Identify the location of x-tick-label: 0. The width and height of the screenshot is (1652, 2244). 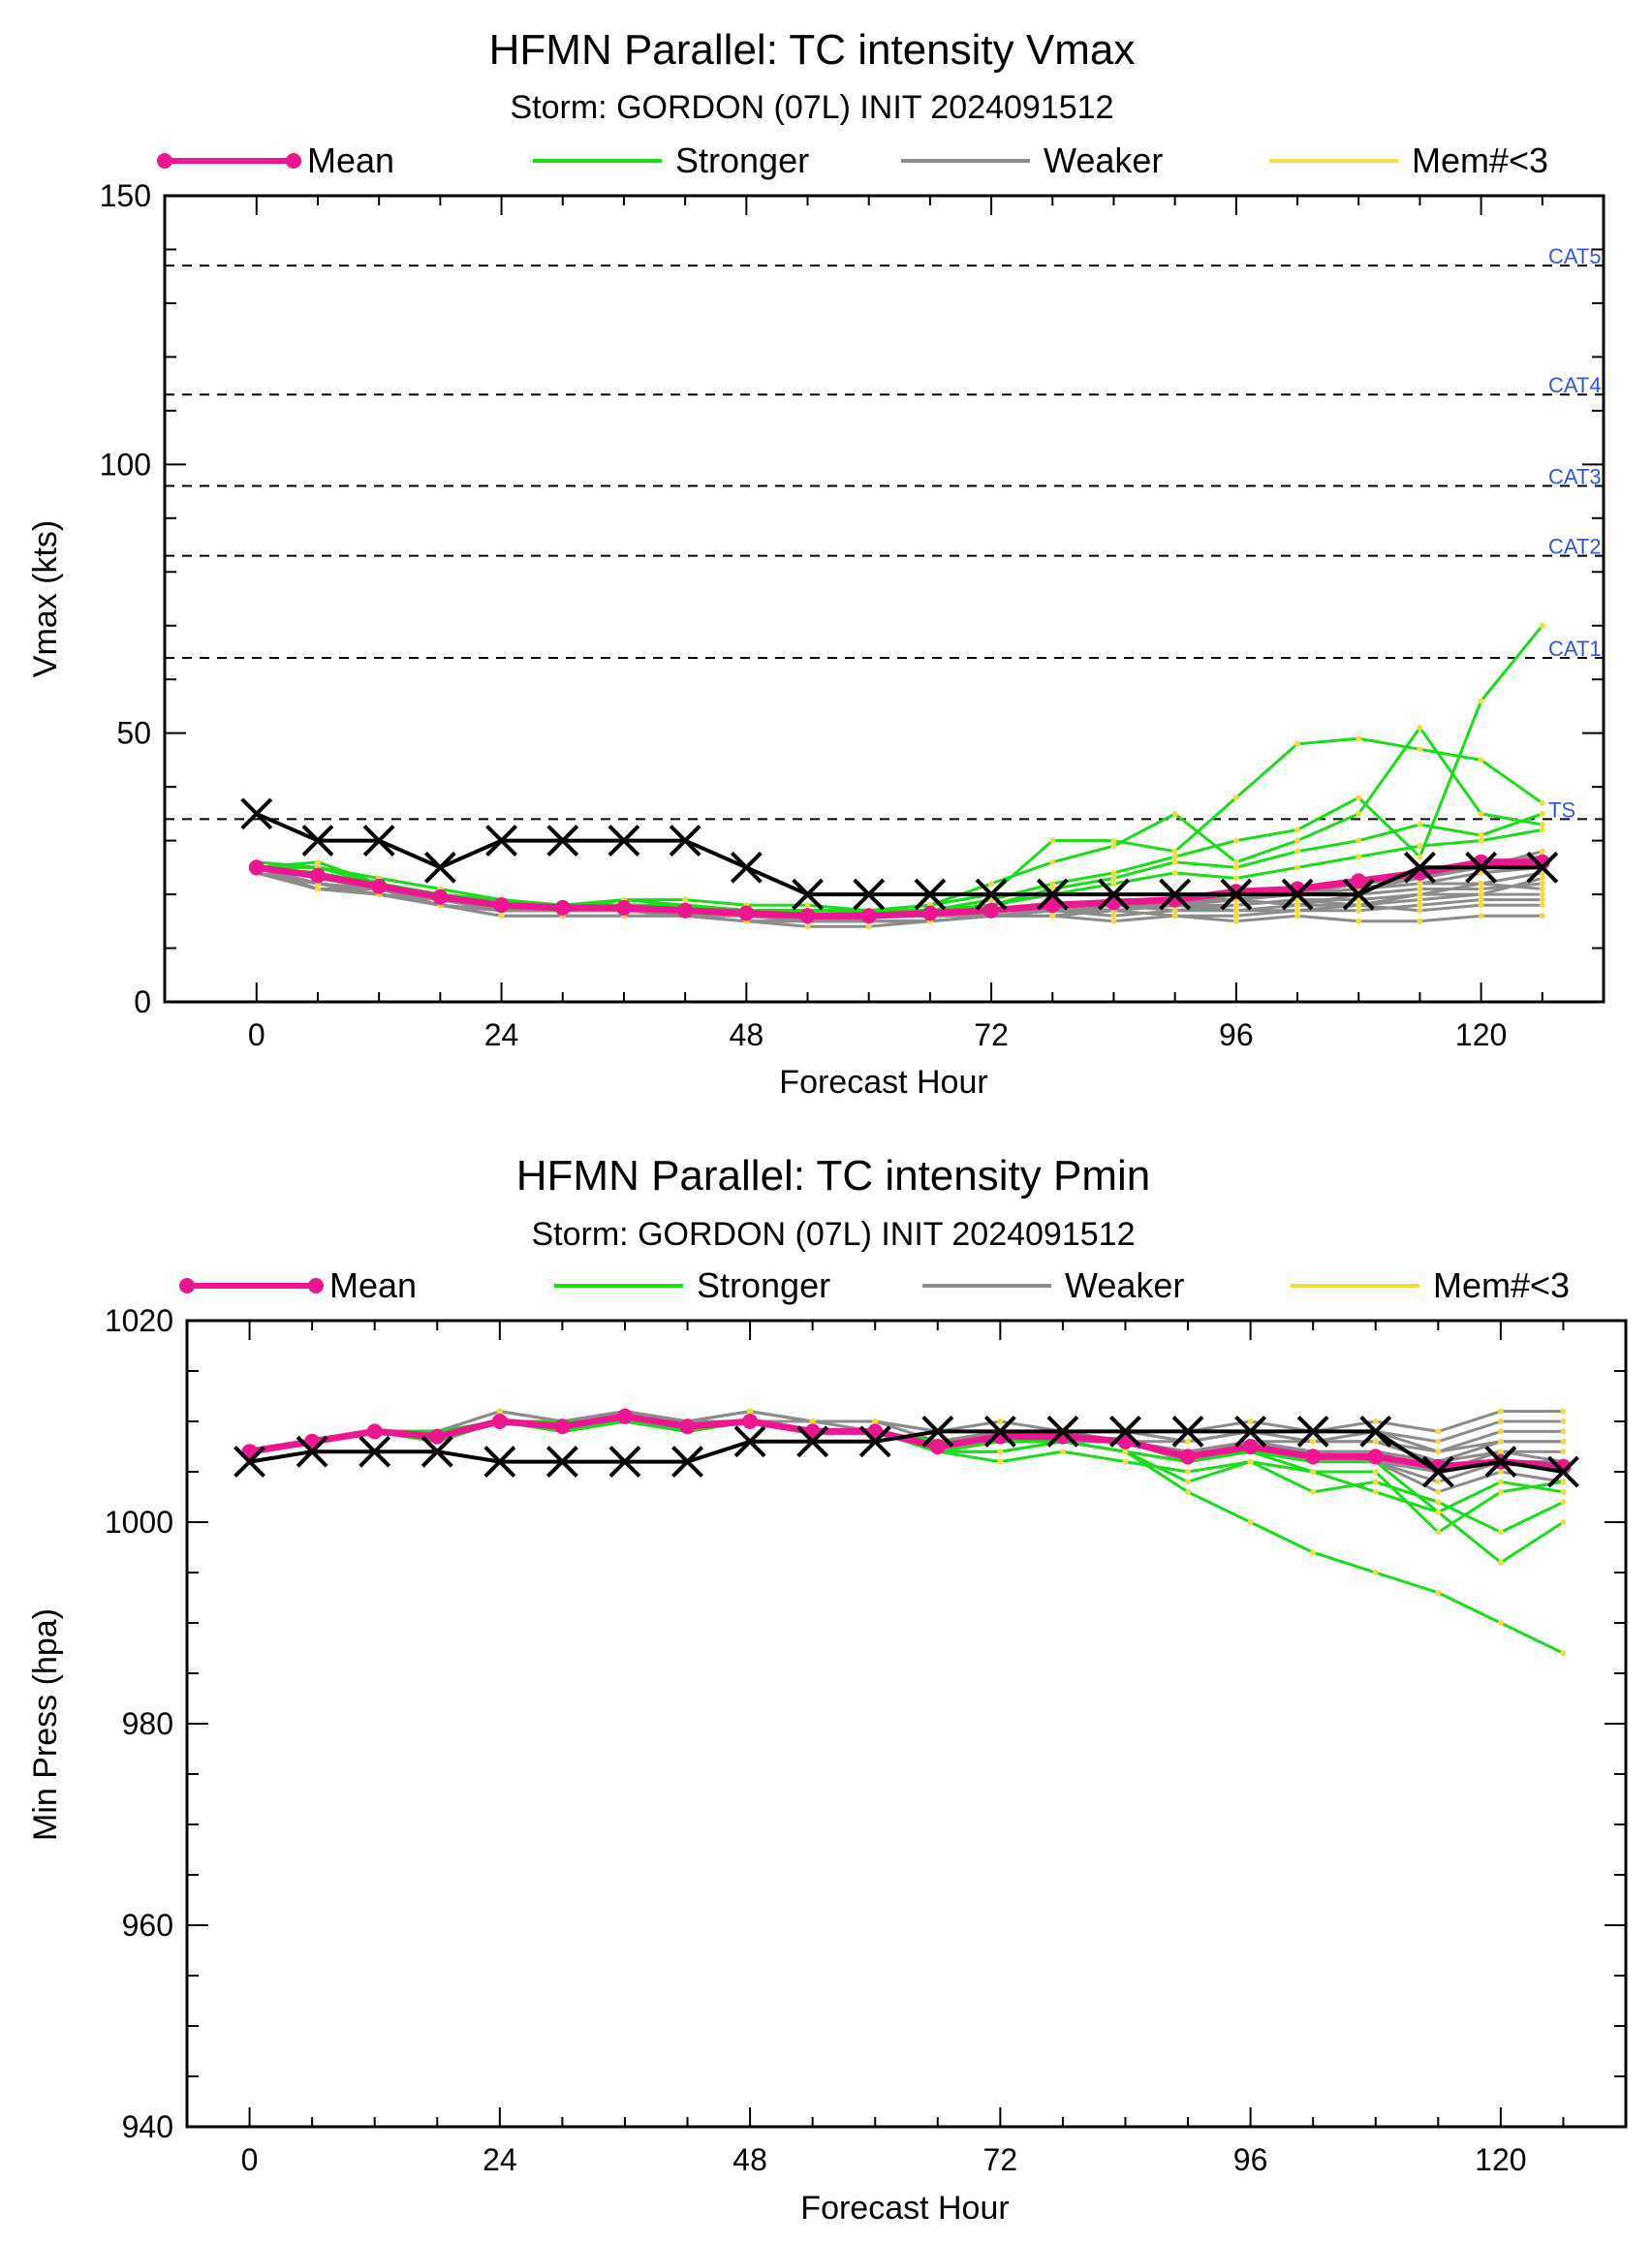
(250, 2159).